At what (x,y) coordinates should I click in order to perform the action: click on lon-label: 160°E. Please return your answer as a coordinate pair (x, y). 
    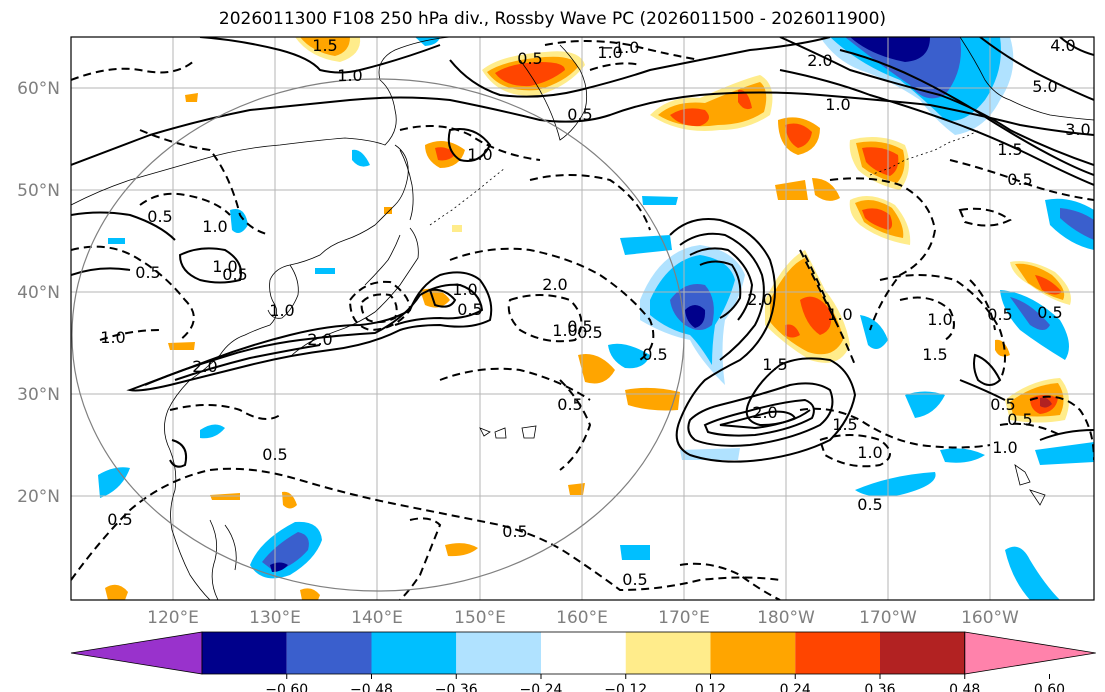
    Looking at the image, I should click on (582, 618).